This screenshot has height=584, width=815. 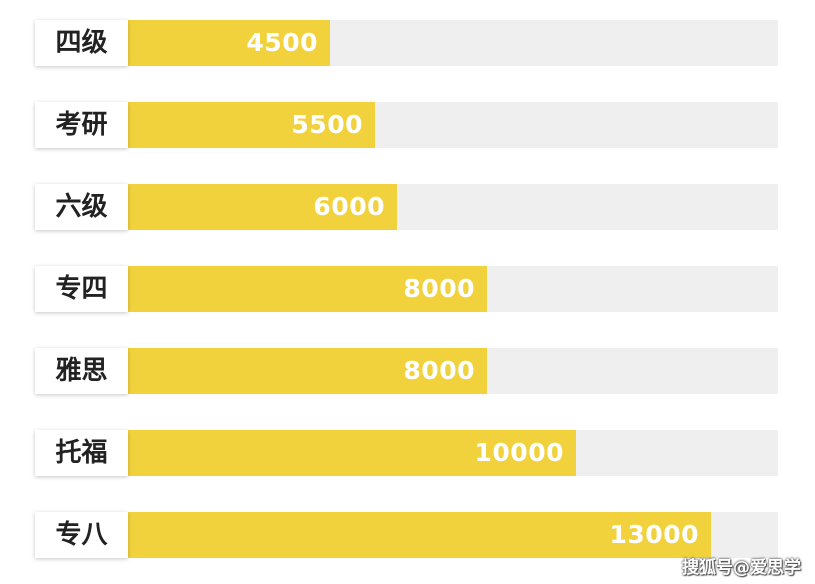 I want to click on bar-value-label: 10000, so click(x=519, y=452).